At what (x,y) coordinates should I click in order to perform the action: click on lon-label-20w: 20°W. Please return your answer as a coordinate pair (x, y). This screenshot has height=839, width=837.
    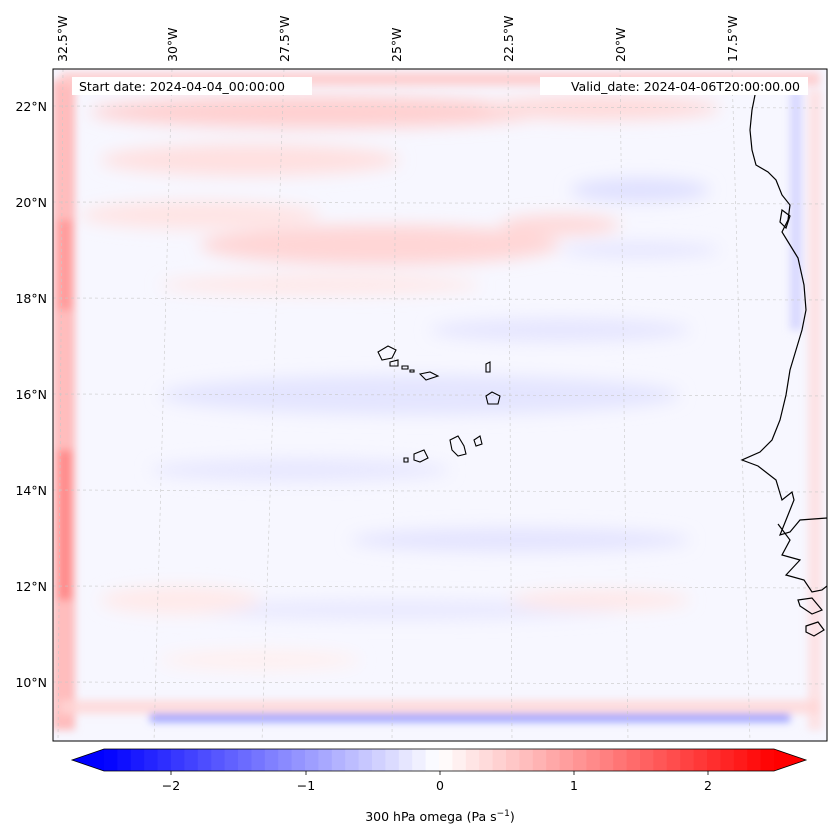
    Looking at the image, I should click on (620, 44).